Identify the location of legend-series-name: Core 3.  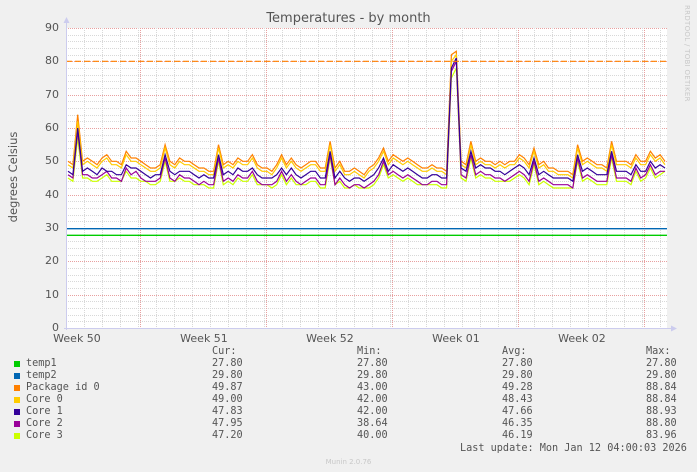
(44, 435).